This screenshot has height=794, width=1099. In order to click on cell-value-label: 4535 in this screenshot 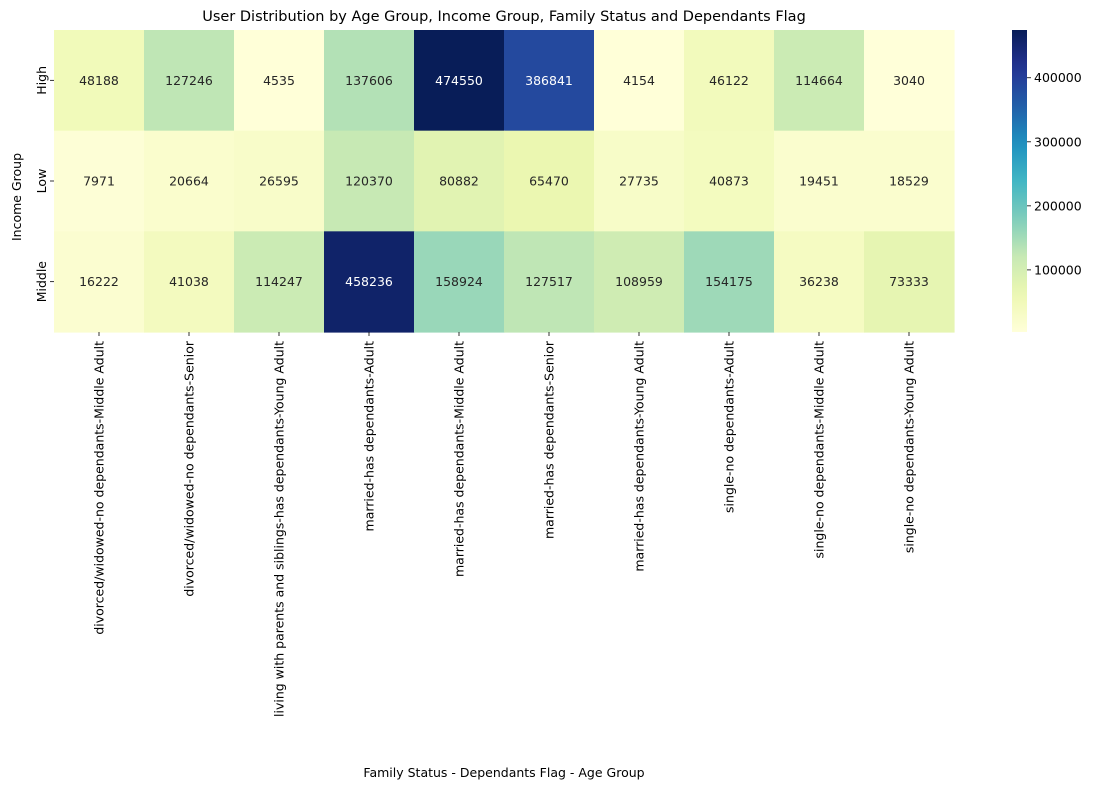, I will do `click(279, 80)`.